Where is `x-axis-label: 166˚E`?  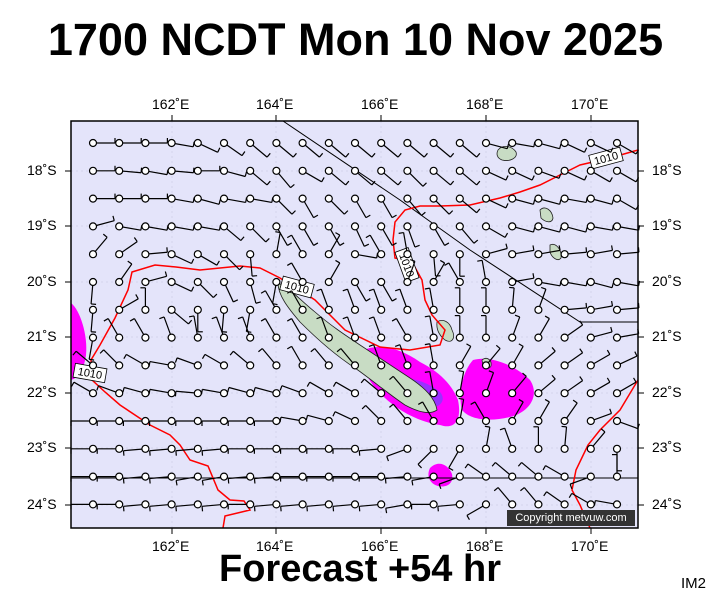
x-axis-label: 166˚E is located at coordinates (380, 546).